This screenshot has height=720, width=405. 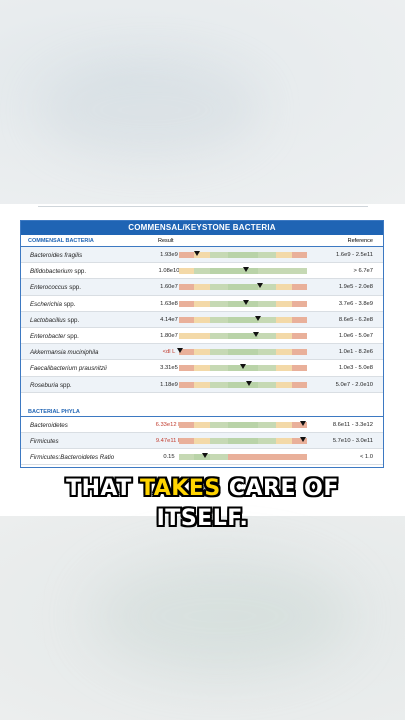 What do you see at coordinates (51, 385) in the screenshot?
I see `bacteria-name: Roseburia spp.` at bounding box center [51, 385].